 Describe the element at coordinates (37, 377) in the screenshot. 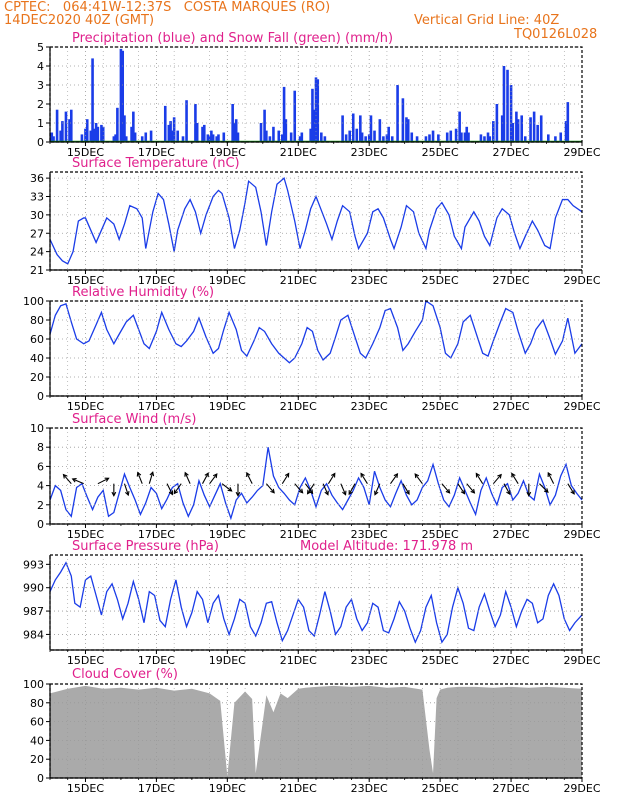

I see `rh-ytick-label: 20` at that location.